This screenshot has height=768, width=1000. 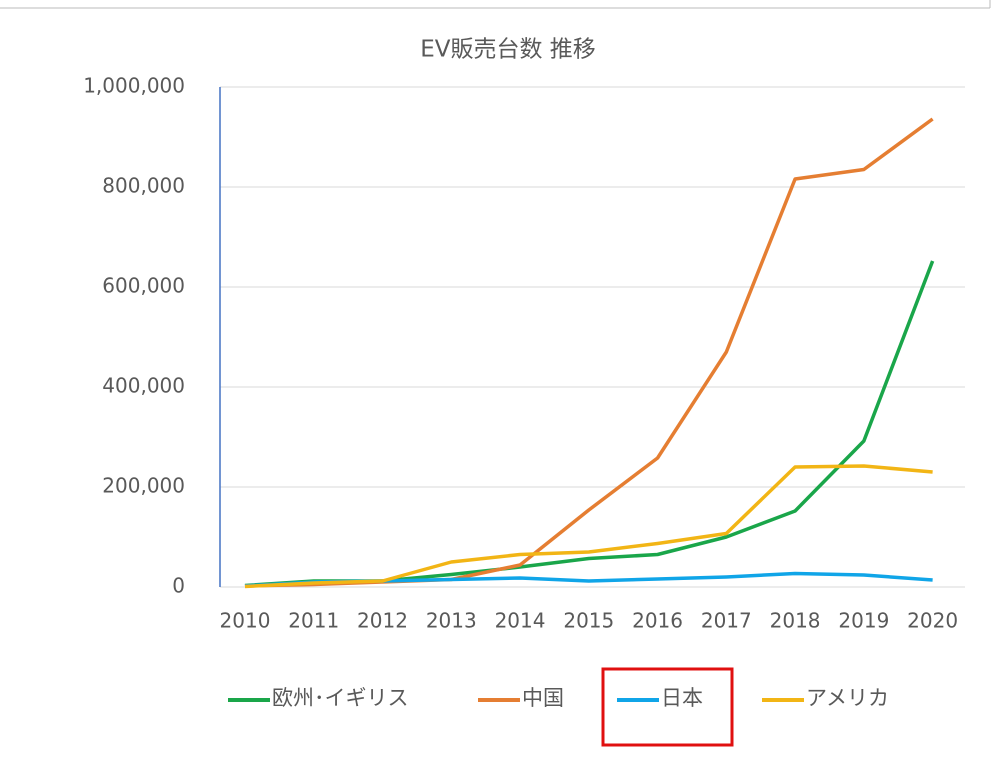 What do you see at coordinates (340, 698) in the screenshot?
I see `legend-label: 欧州･イギリス` at bounding box center [340, 698].